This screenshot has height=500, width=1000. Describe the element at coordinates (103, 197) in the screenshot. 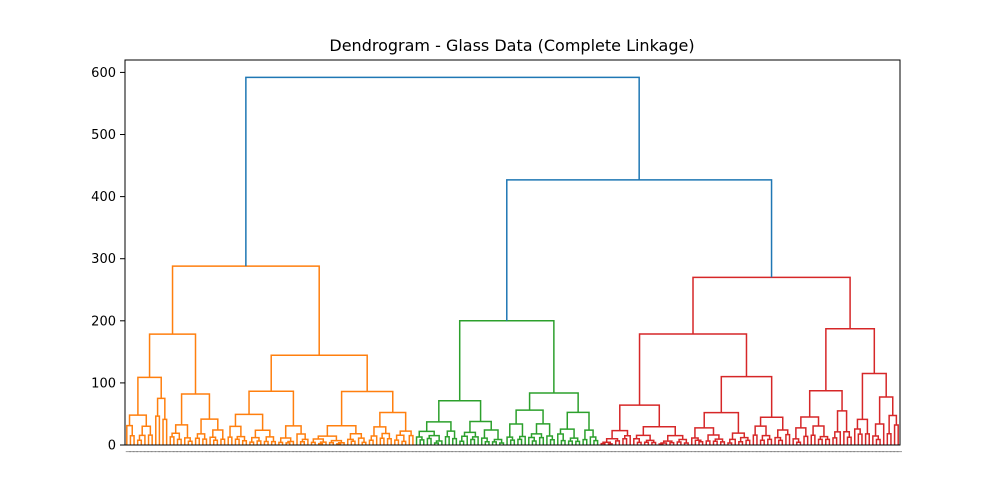

I see `y-tick-label: 400` at that location.